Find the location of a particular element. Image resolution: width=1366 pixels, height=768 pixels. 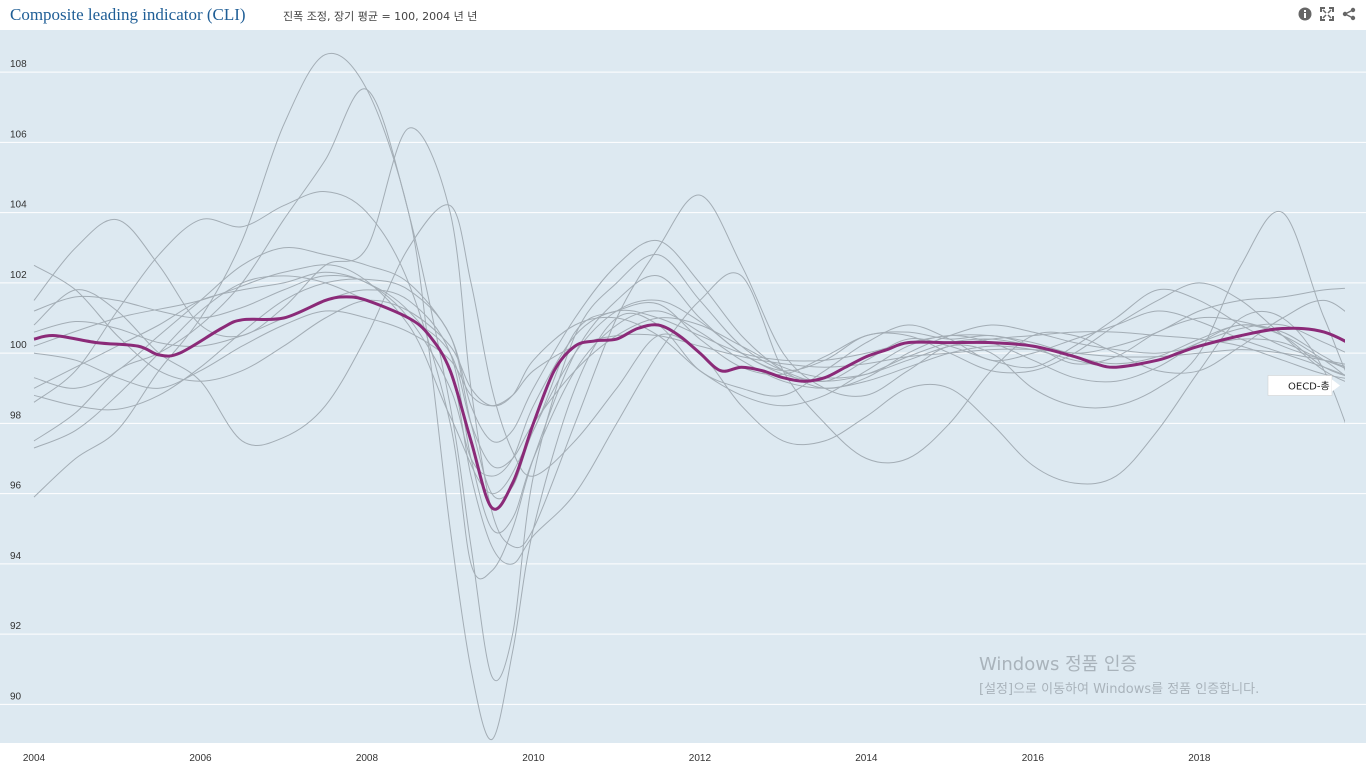

x-axis-band is located at coordinates (683, 755).